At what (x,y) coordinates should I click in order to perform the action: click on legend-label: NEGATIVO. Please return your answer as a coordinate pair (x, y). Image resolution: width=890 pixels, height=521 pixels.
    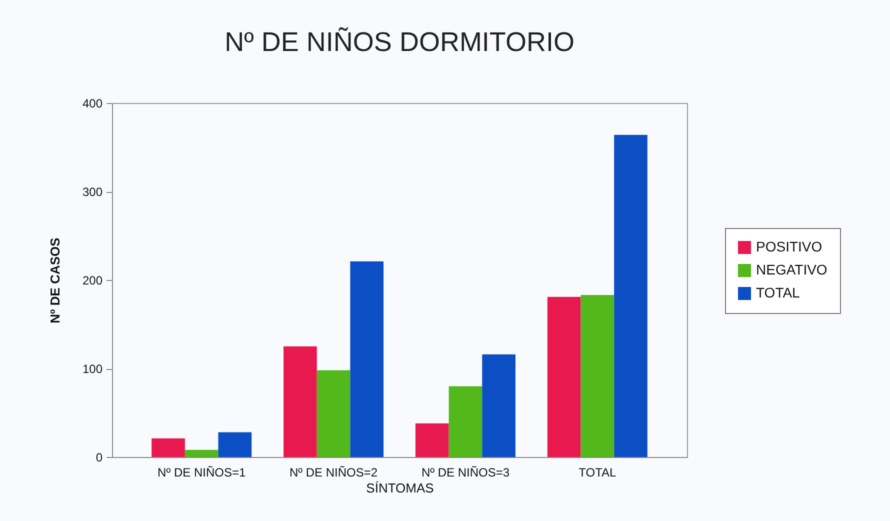
    Looking at the image, I should click on (792, 270).